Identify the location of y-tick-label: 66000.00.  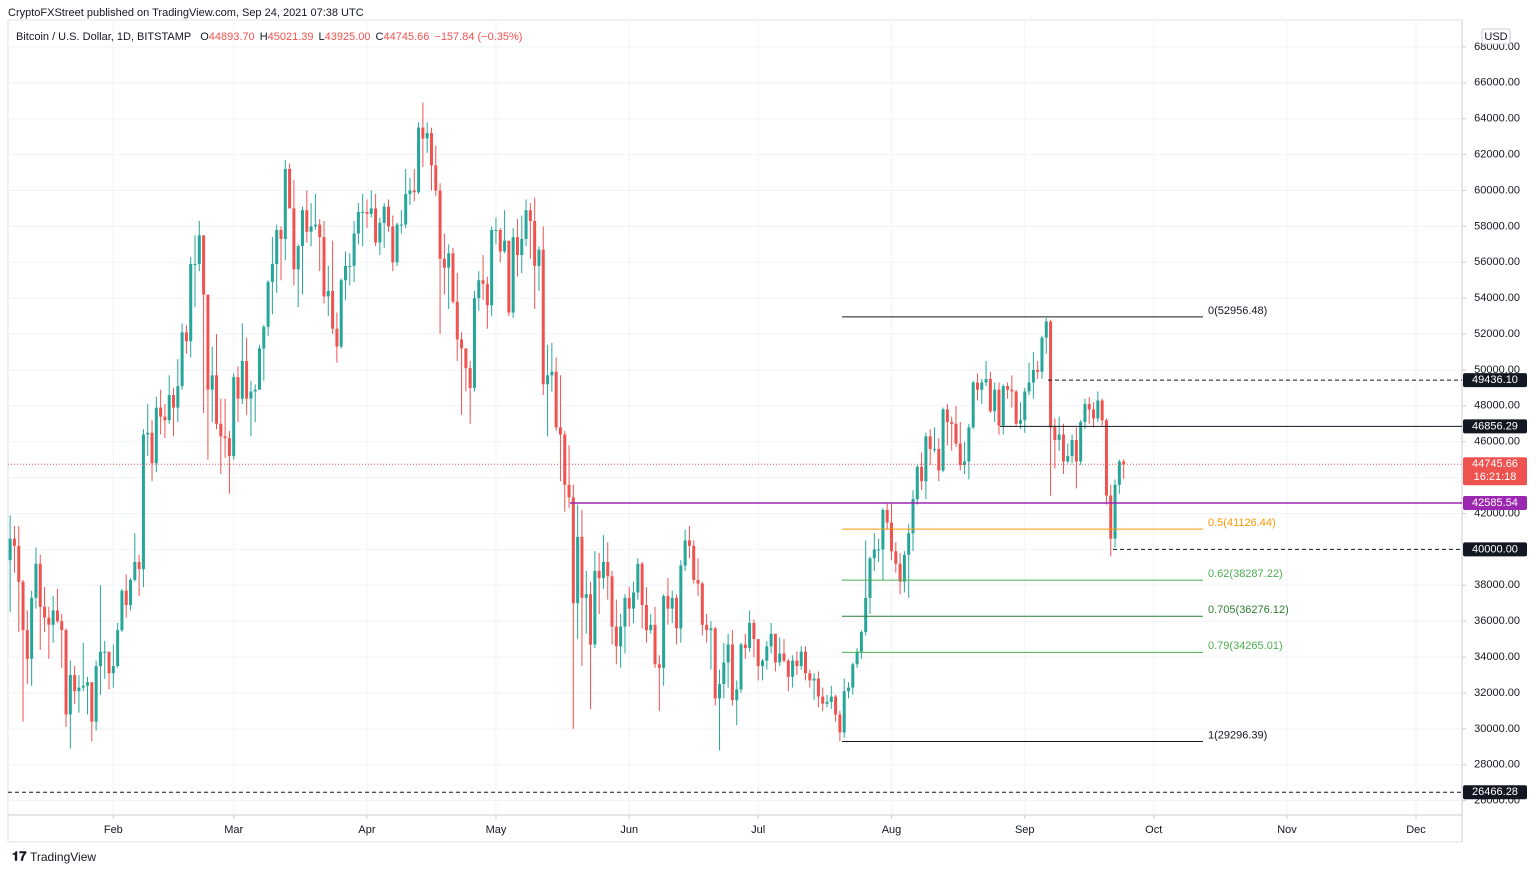
(1497, 83).